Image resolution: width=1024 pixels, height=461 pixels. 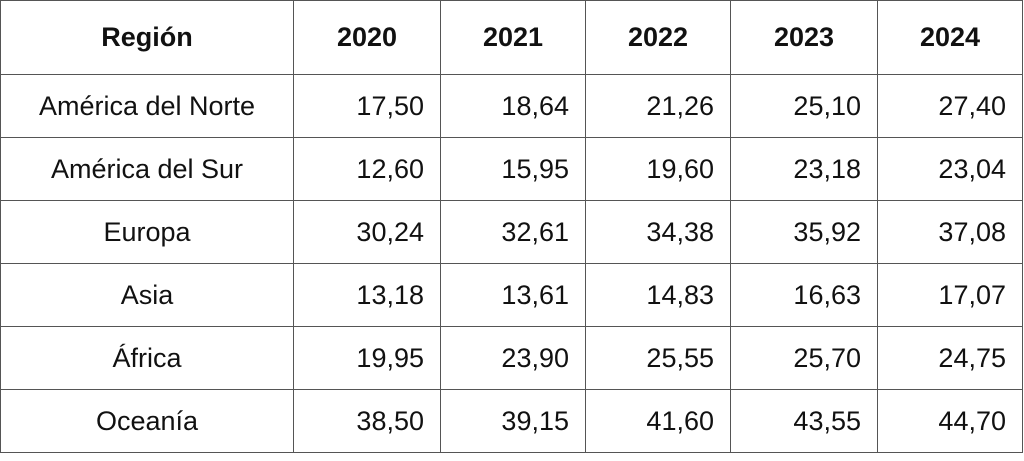 What do you see at coordinates (804, 358) in the screenshot?
I see `value-cell: 25,70` at bounding box center [804, 358].